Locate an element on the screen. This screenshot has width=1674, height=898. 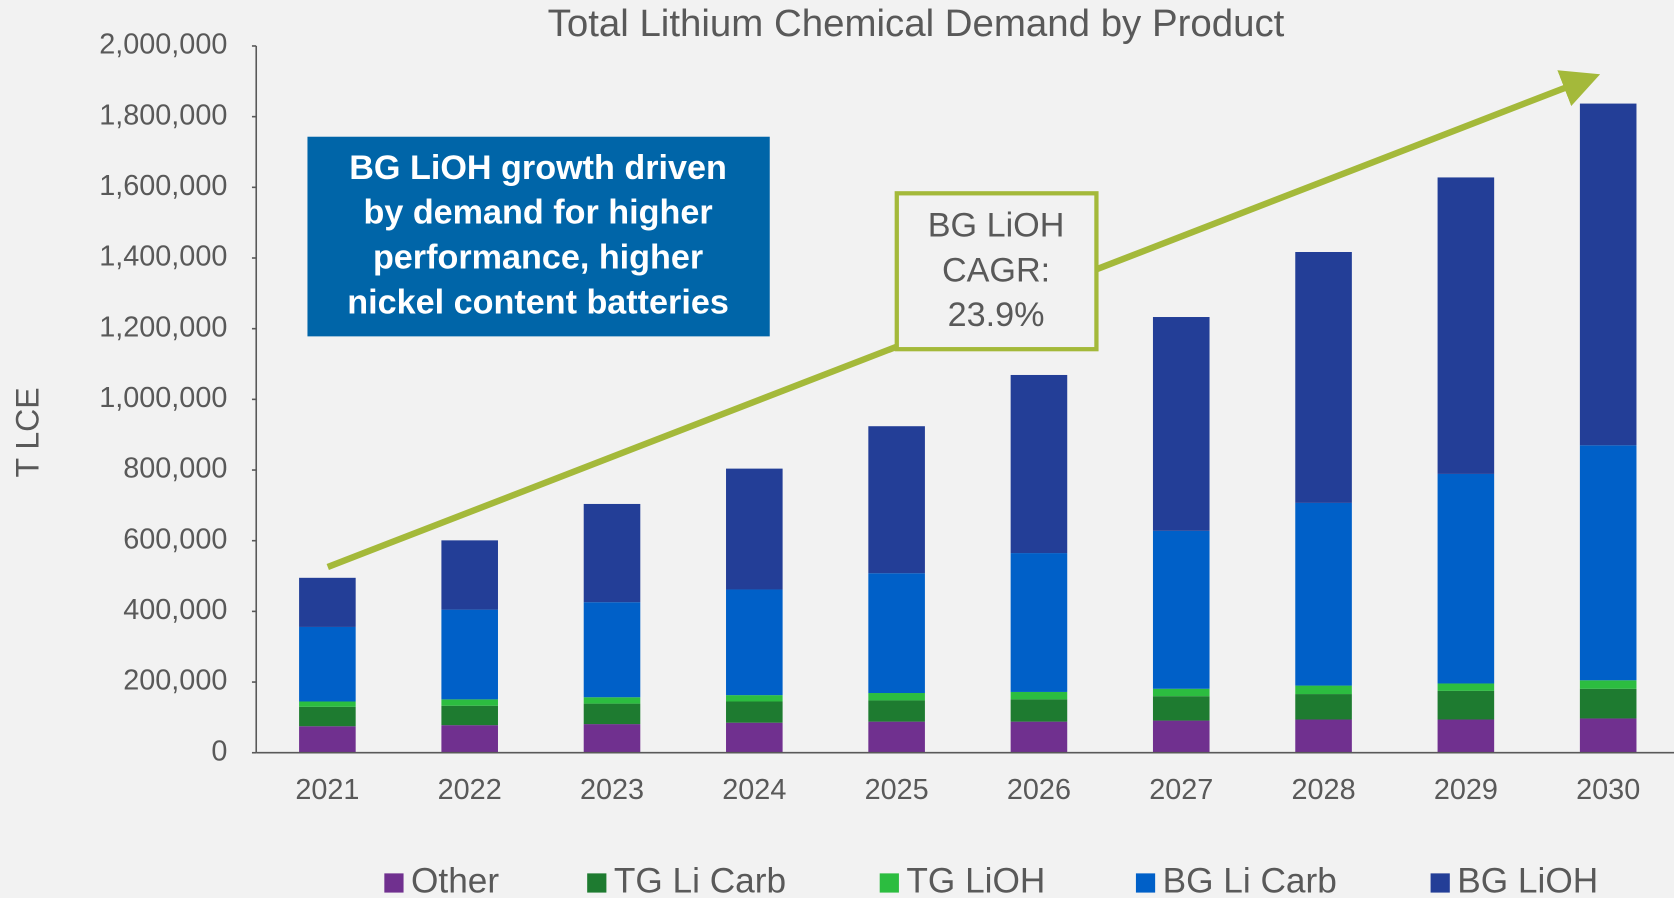
y-axis-label: T LCE is located at coordinates (27, 432).